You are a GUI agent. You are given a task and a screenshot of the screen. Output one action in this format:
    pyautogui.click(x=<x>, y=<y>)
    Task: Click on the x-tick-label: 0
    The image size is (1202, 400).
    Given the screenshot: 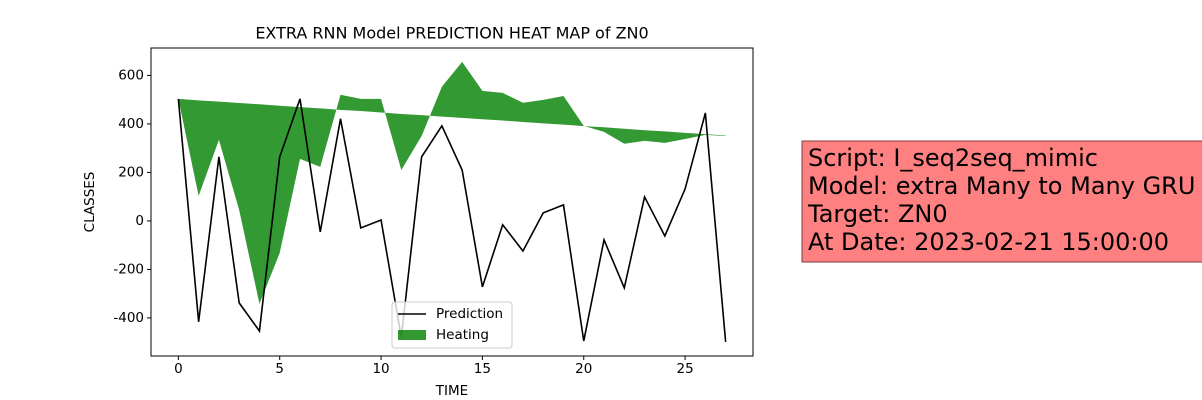 What is the action you would take?
    pyautogui.click(x=178, y=369)
    